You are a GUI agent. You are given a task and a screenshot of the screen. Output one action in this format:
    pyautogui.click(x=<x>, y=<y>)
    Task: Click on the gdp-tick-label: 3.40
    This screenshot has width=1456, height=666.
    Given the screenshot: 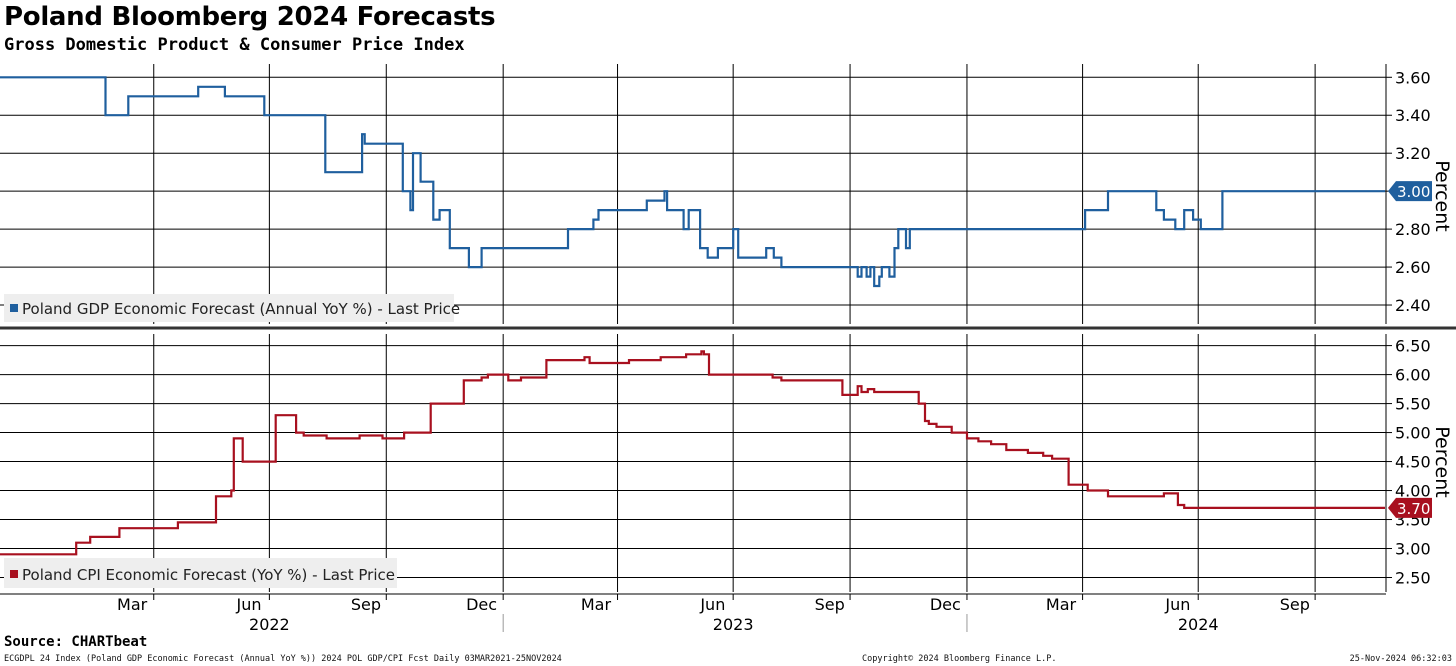 What is the action you would take?
    pyautogui.click(x=1413, y=115)
    